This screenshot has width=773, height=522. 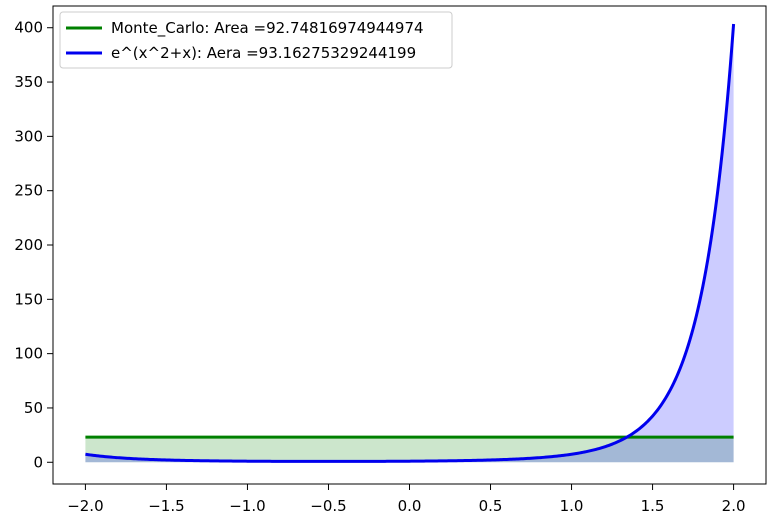 I want to click on y-tick-label: 400, so click(x=28, y=28).